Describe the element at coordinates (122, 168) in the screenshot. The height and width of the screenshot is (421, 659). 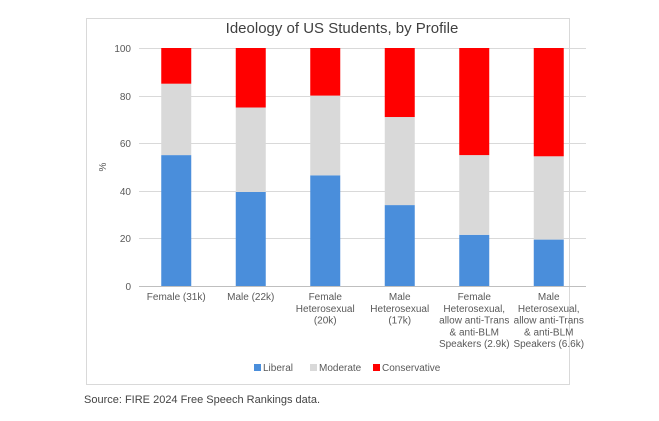
I see `y-axis-ticks: 0 20 40 60 80 100` at that location.